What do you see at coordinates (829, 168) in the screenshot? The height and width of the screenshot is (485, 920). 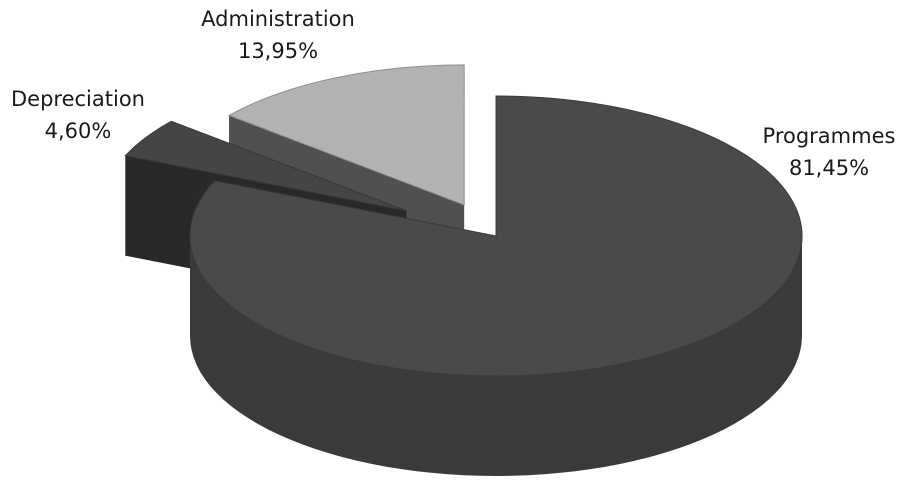 I see `slice-percent: 81,45%` at bounding box center [829, 168].